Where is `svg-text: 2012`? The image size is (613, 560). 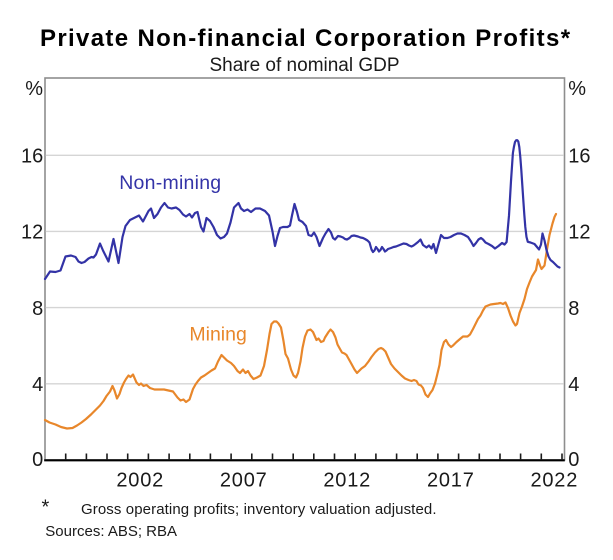 svg-text: 2012 is located at coordinates (347, 480).